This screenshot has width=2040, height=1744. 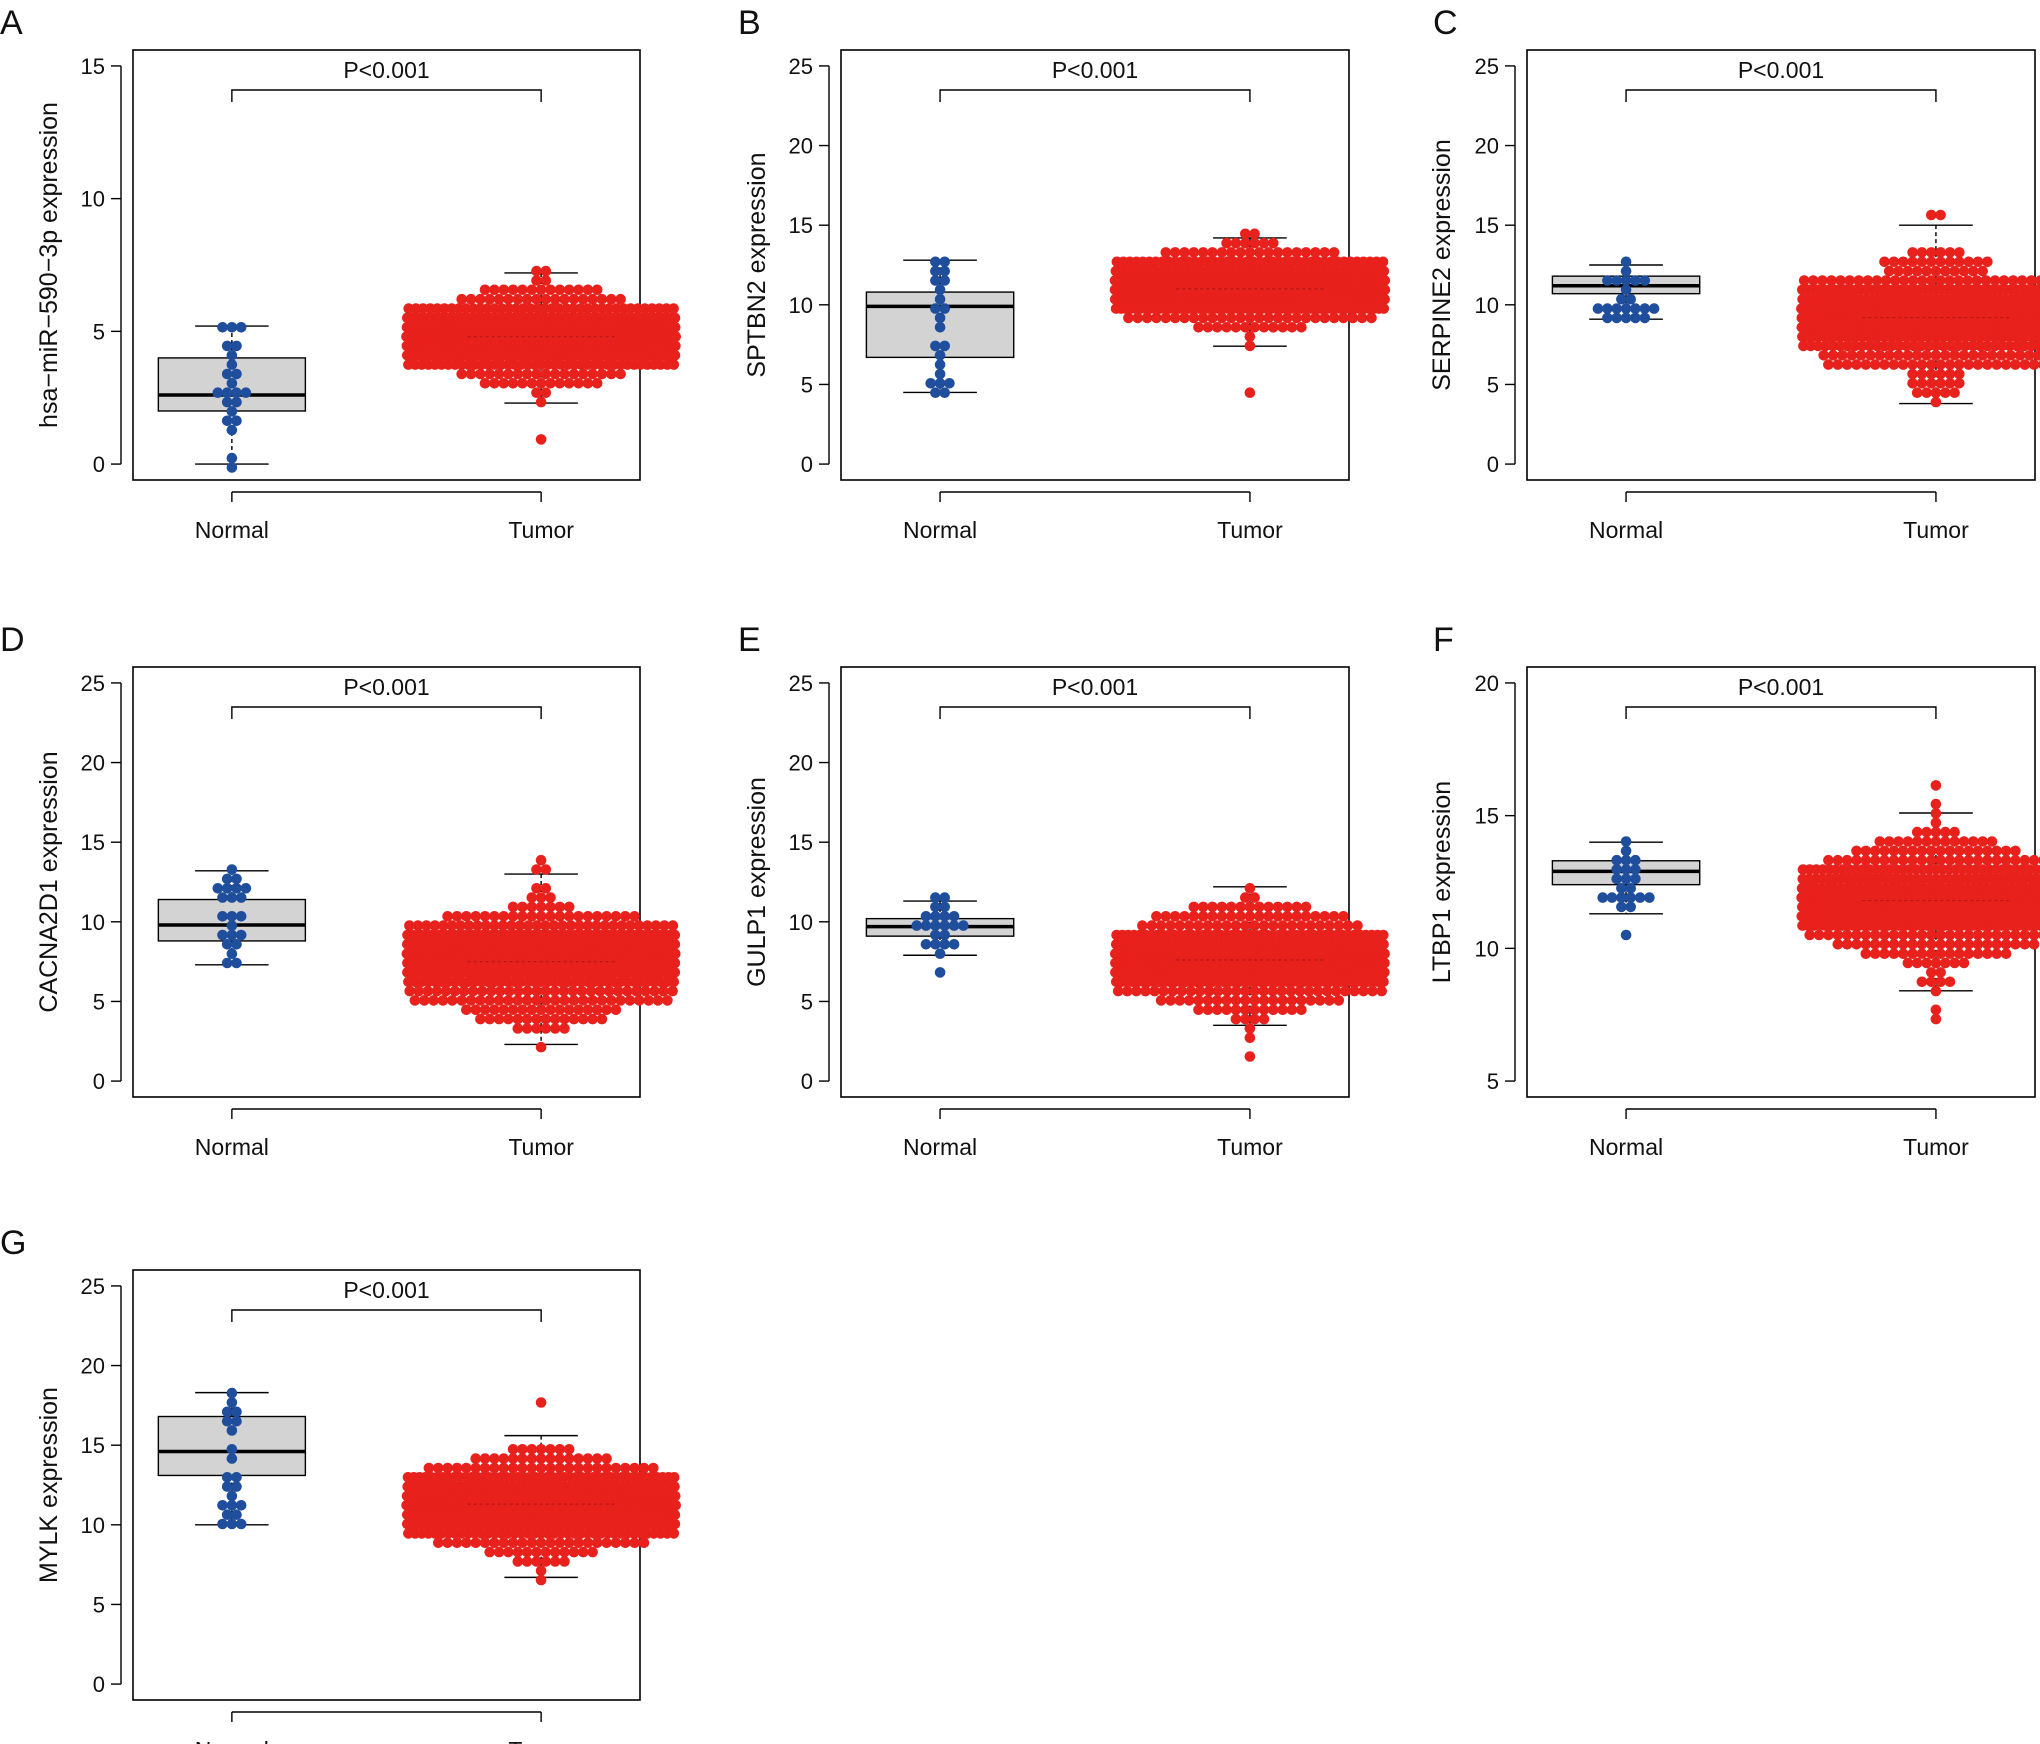 What do you see at coordinates (93, 922) in the screenshot?
I see `y-tick-label: 10` at bounding box center [93, 922].